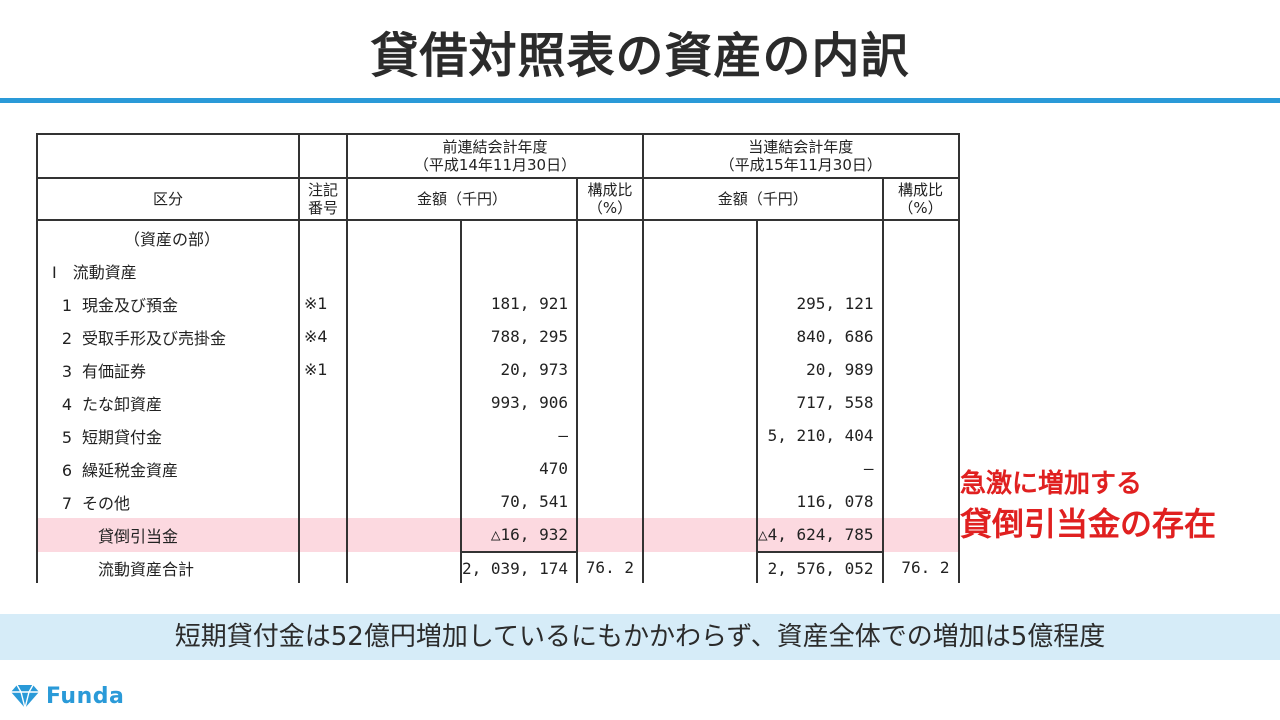 The image size is (1280, 720). I want to click on row-label: 有価証券, so click(114, 371).